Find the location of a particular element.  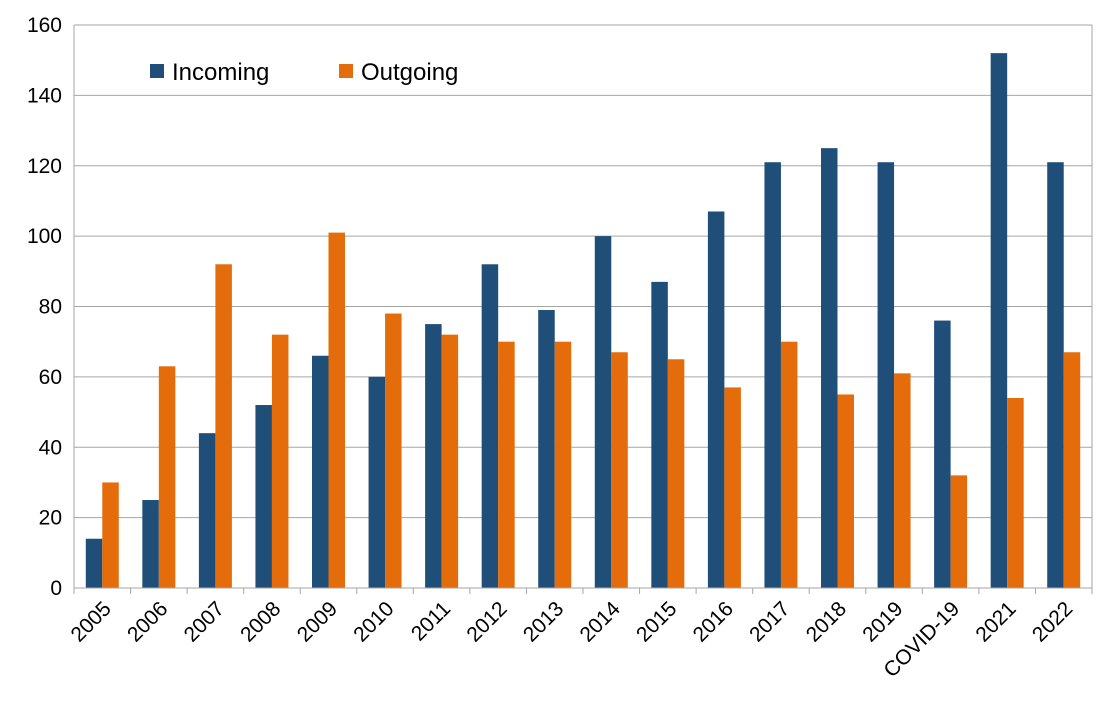

bar-outgoing-2011 is located at coordinates (450, 461).